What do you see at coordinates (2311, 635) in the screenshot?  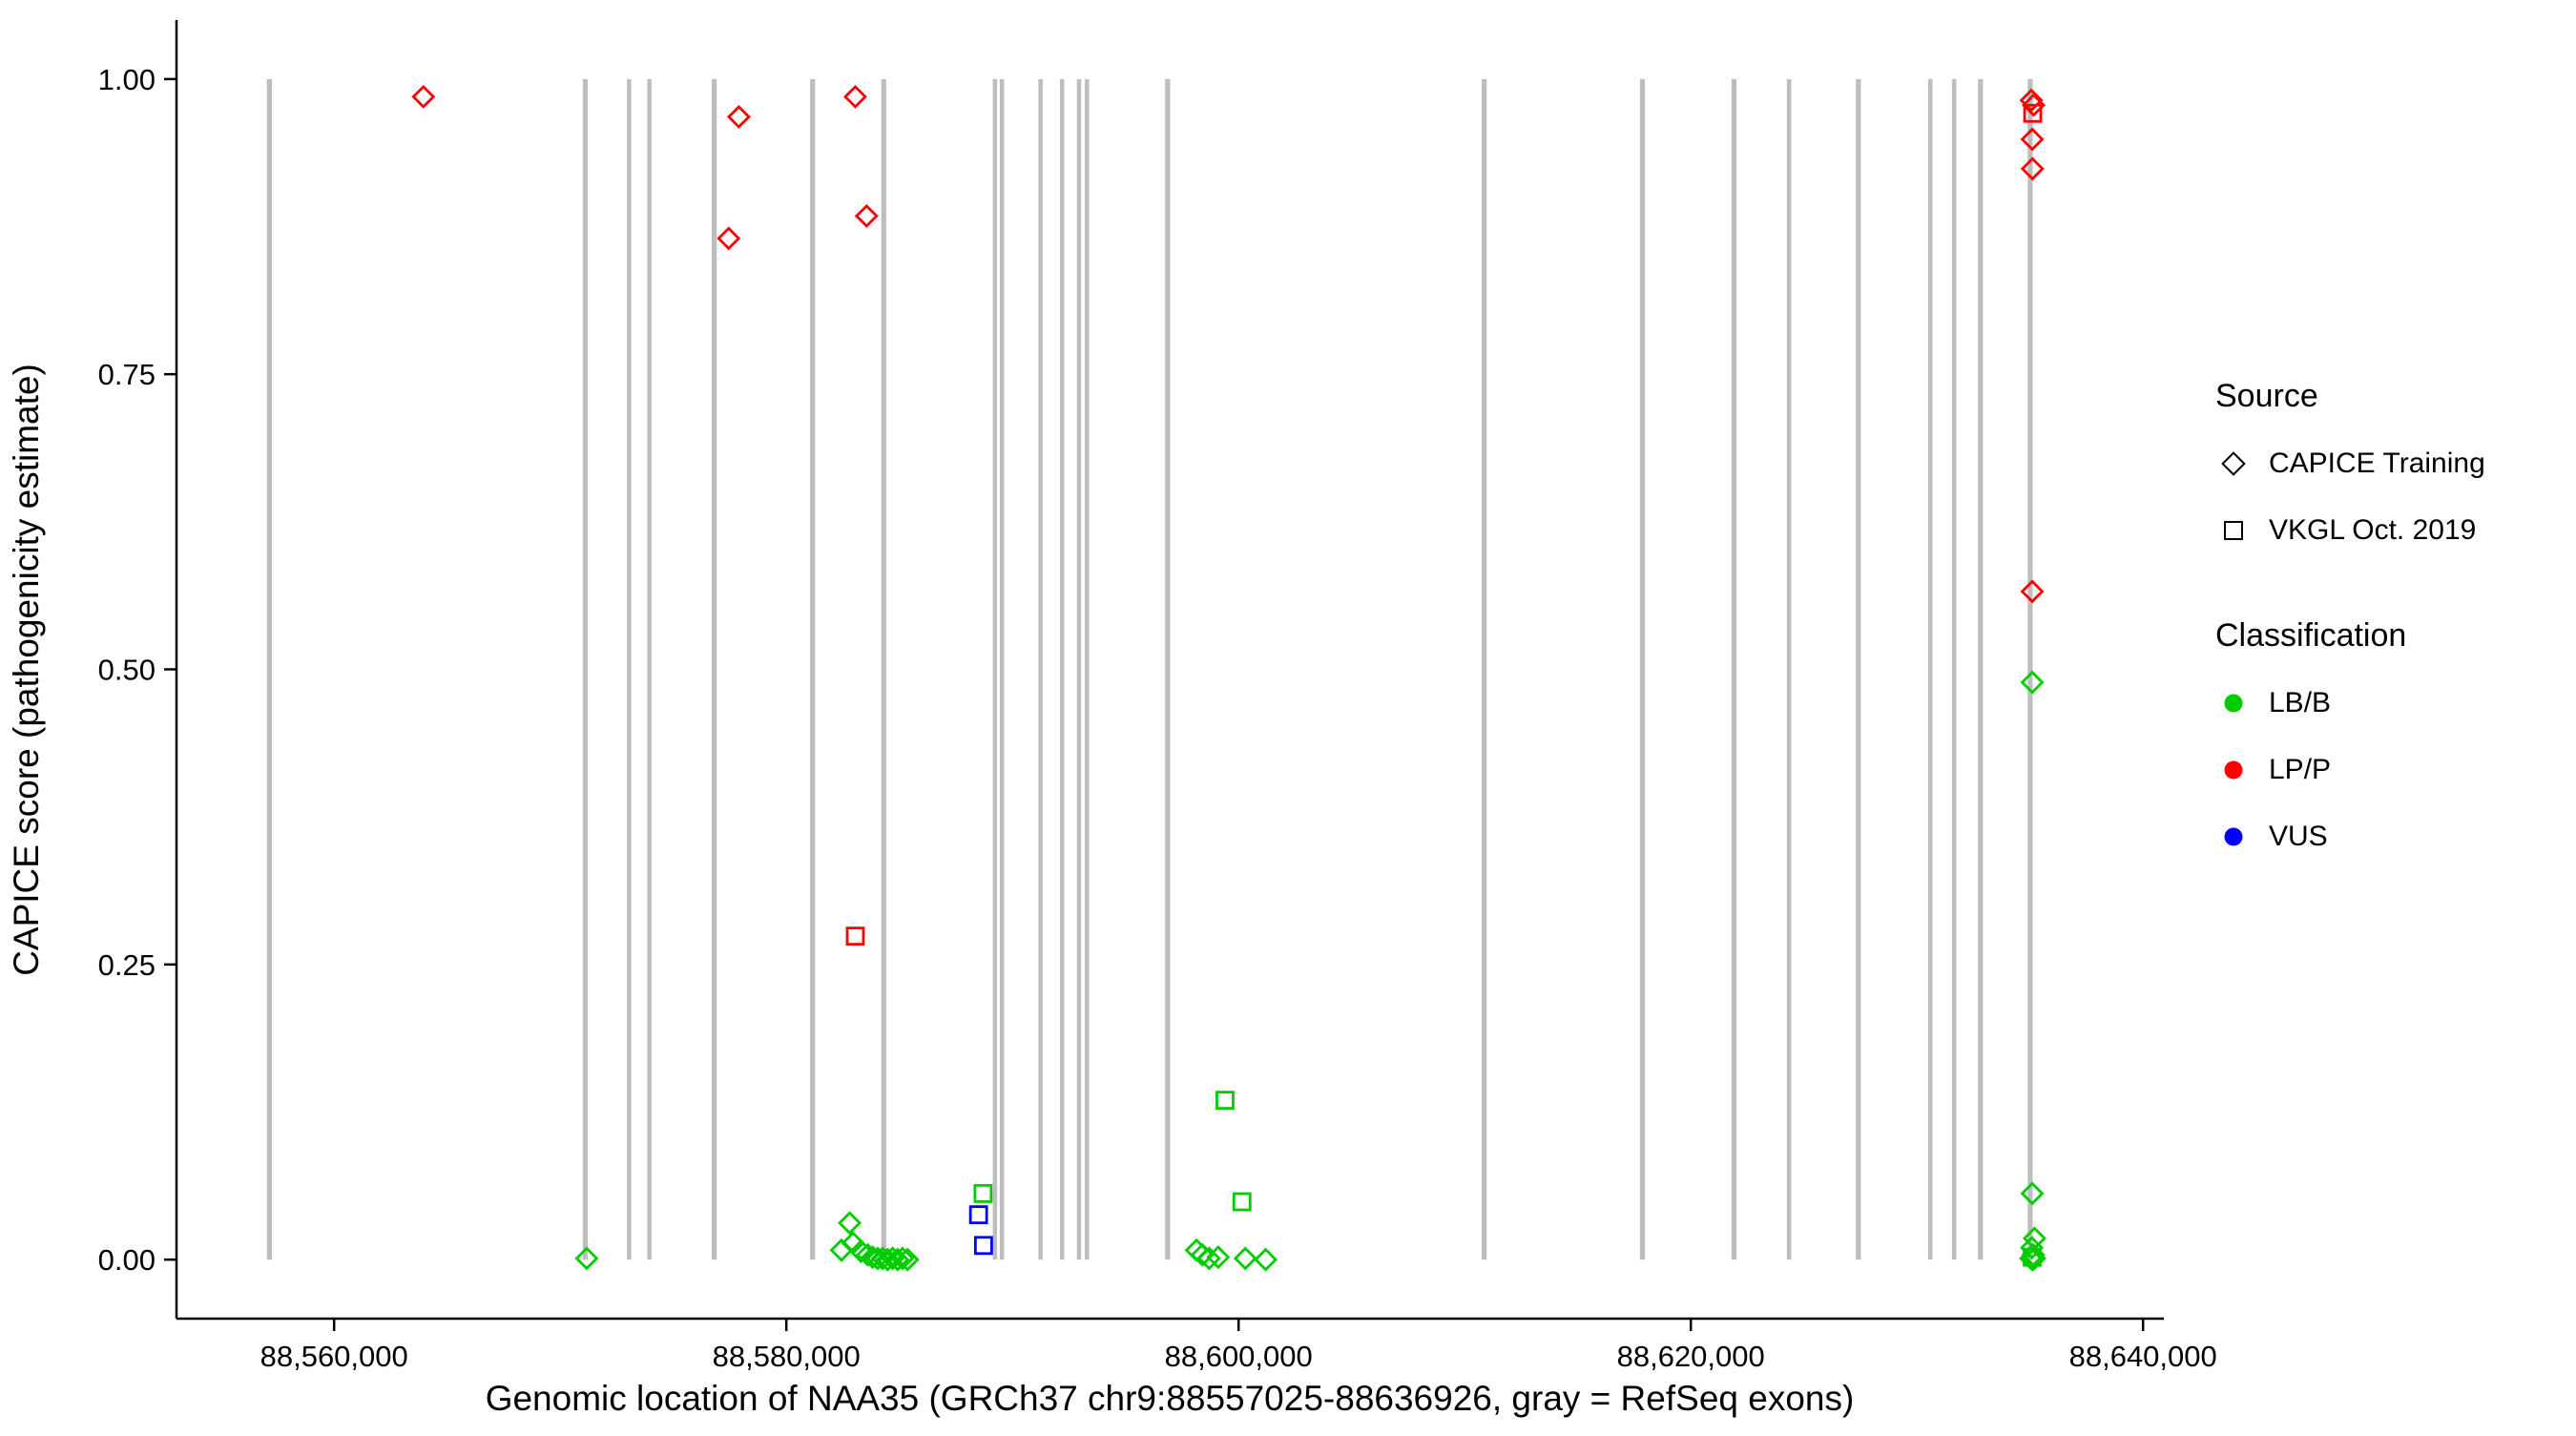 I see `legend-classification-title: Classification` at bounding box center [2311, 635].